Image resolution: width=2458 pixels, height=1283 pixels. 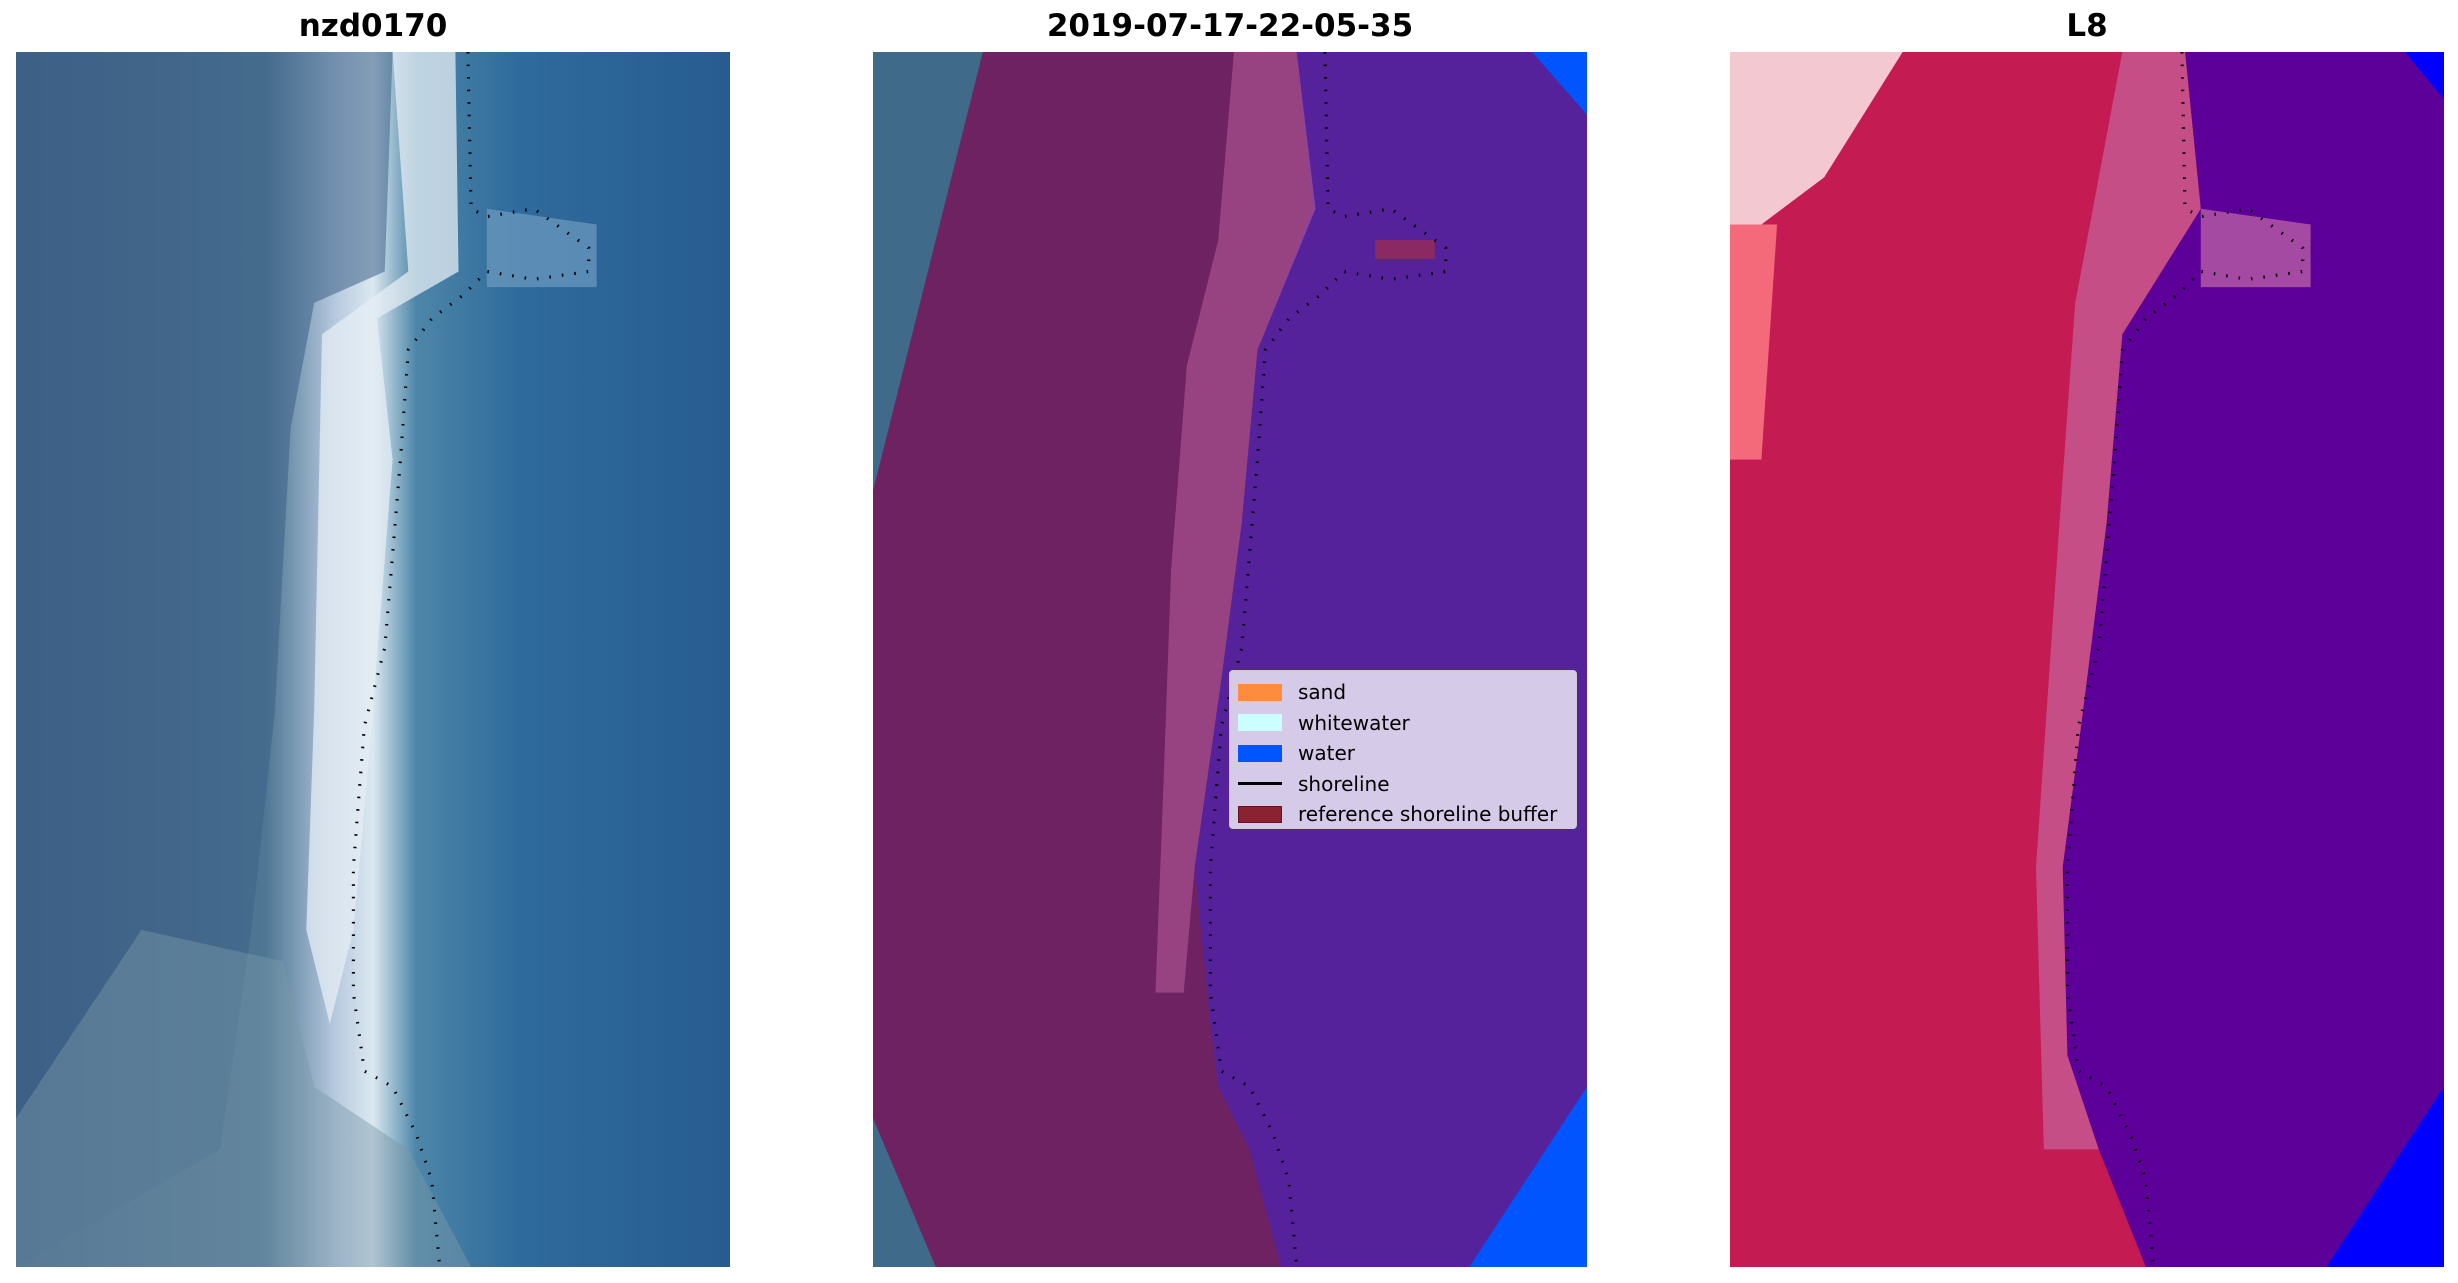 What do you see at coordinates (1428, 814) in the screenshot?
I see `legend-label: reference shoreline buffer` at bounding box center [1428, 814].